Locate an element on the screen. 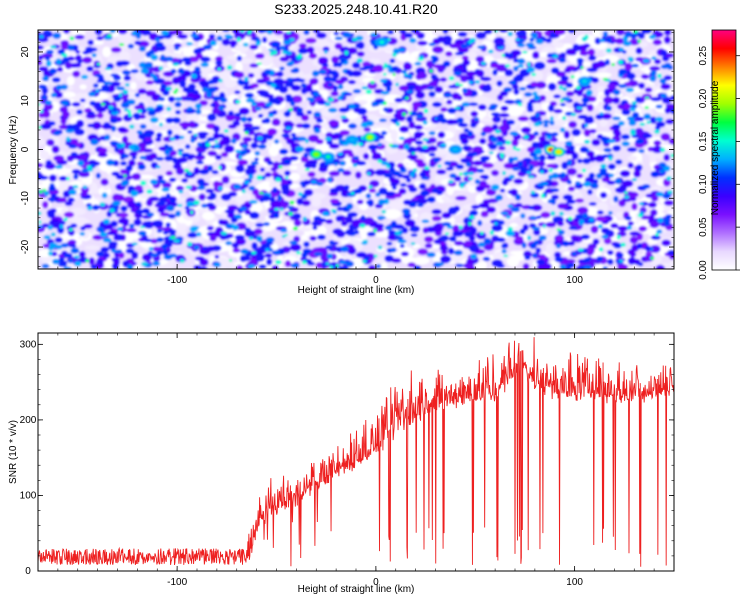 Image resolution: width=750 pixels, height=600 pixels. colorbar-gradient is located at coordinates (724, 150).